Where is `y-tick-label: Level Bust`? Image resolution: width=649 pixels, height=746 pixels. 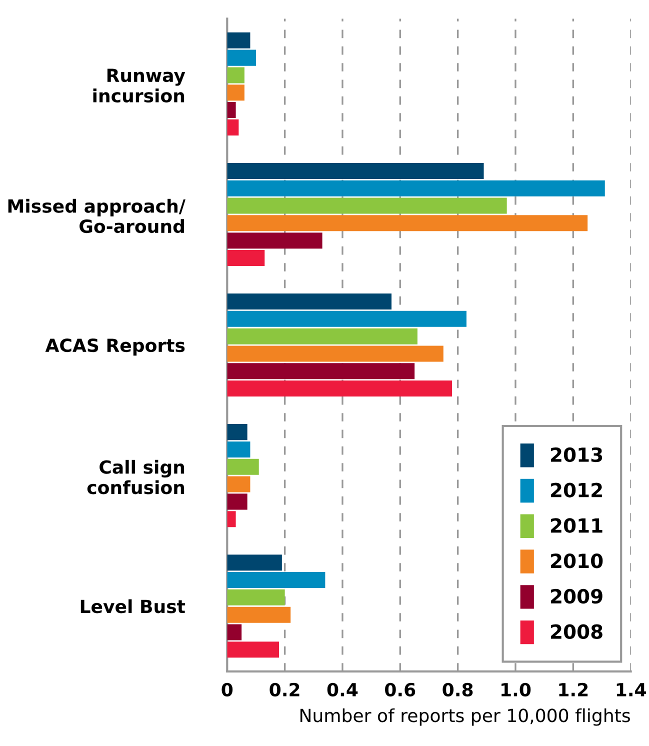
y-tick-label: Level Bust is located at coordinates (133, 606).